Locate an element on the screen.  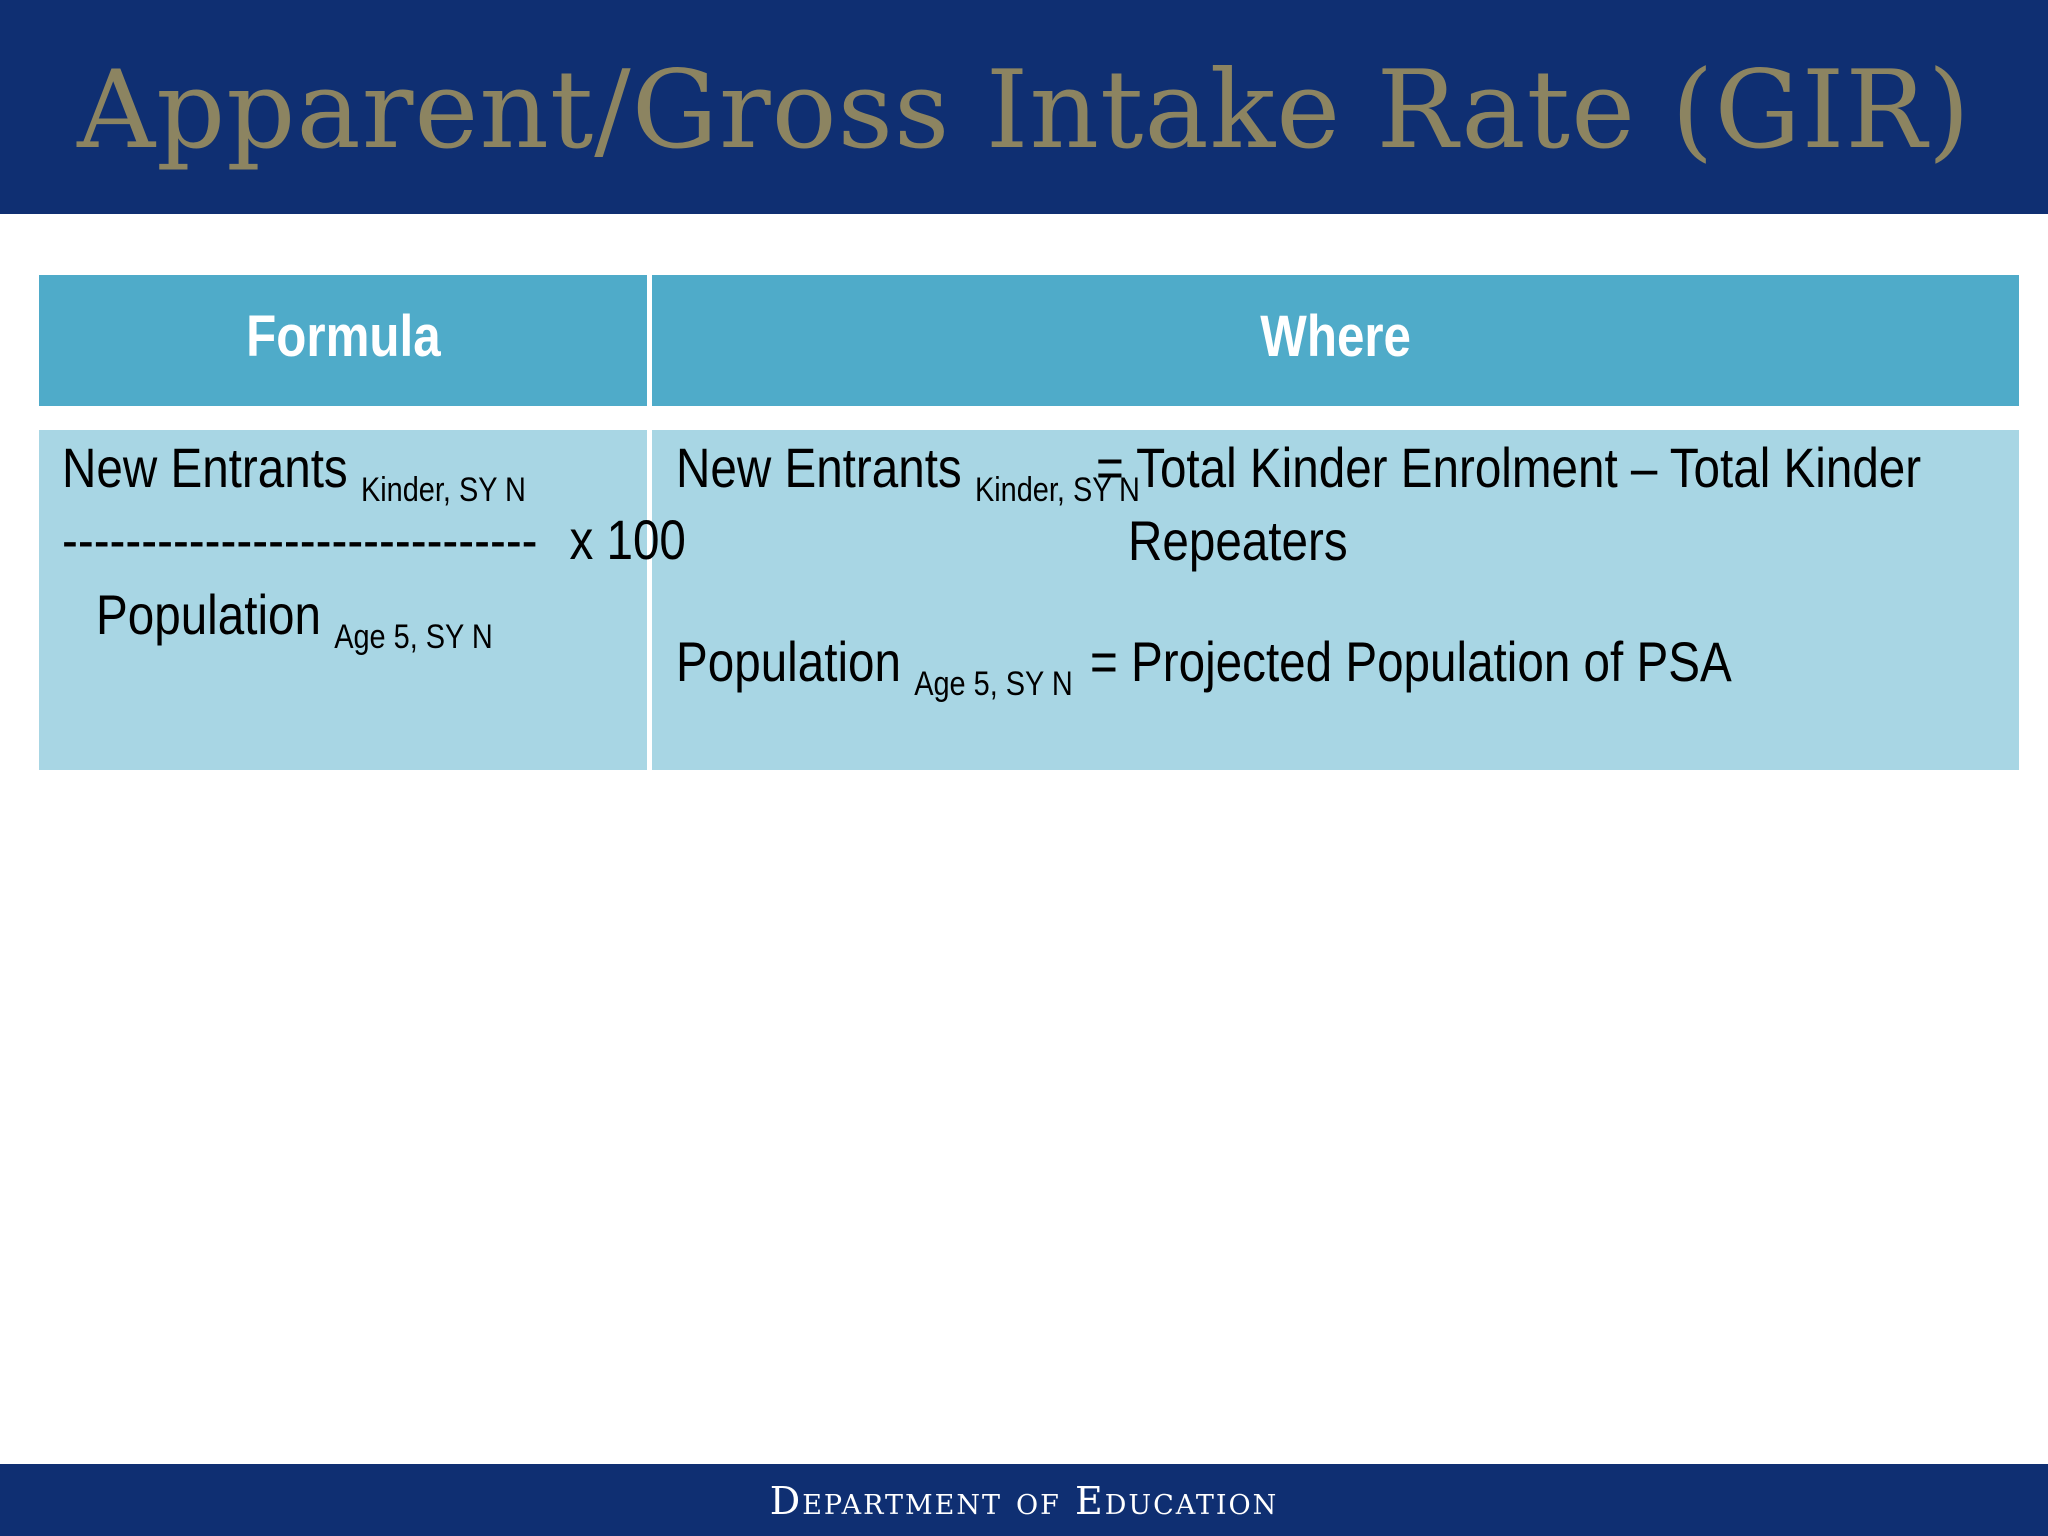
formula-header-label: Formula is located at coordinates (343, 336).